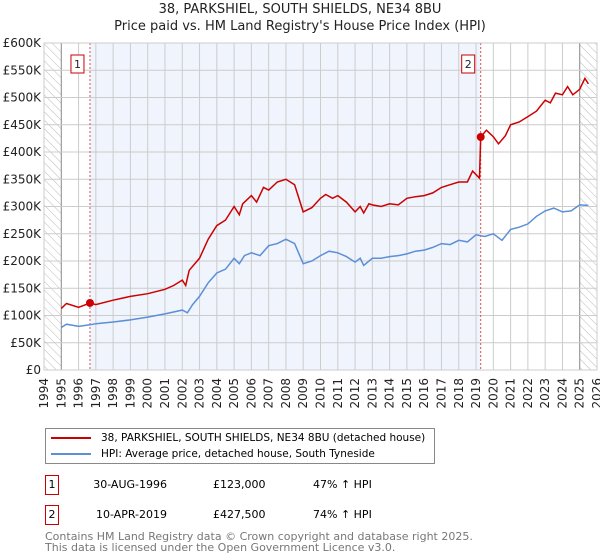  I want to click on y-tick-label: £150K, so click(23, 288).